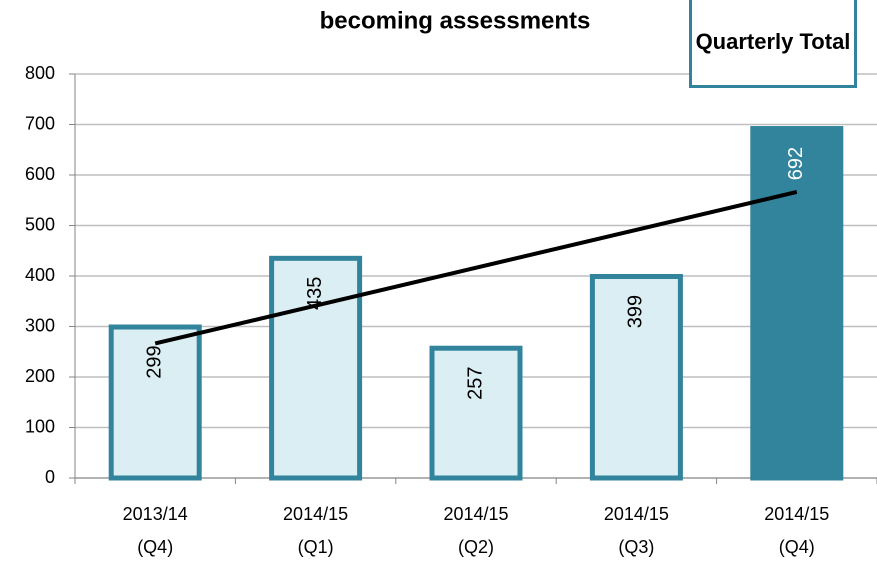 The height and width of the screenshot is (564, 877). Describe the element at coordinates (476, 547) in the screenshot. I see `x-tick-label: (Q2)` at that location.